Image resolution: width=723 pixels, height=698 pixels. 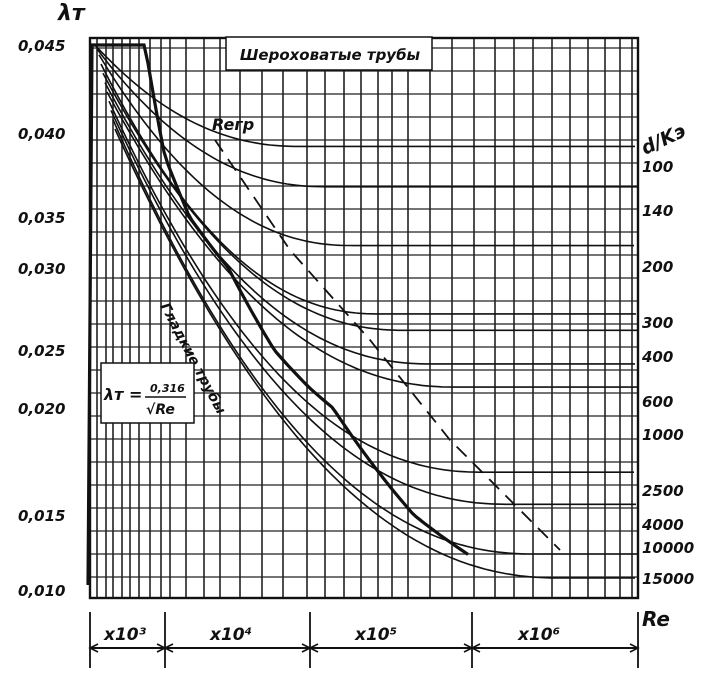 I want to click on y-axis-label: λт, so click(x=71, y=13).